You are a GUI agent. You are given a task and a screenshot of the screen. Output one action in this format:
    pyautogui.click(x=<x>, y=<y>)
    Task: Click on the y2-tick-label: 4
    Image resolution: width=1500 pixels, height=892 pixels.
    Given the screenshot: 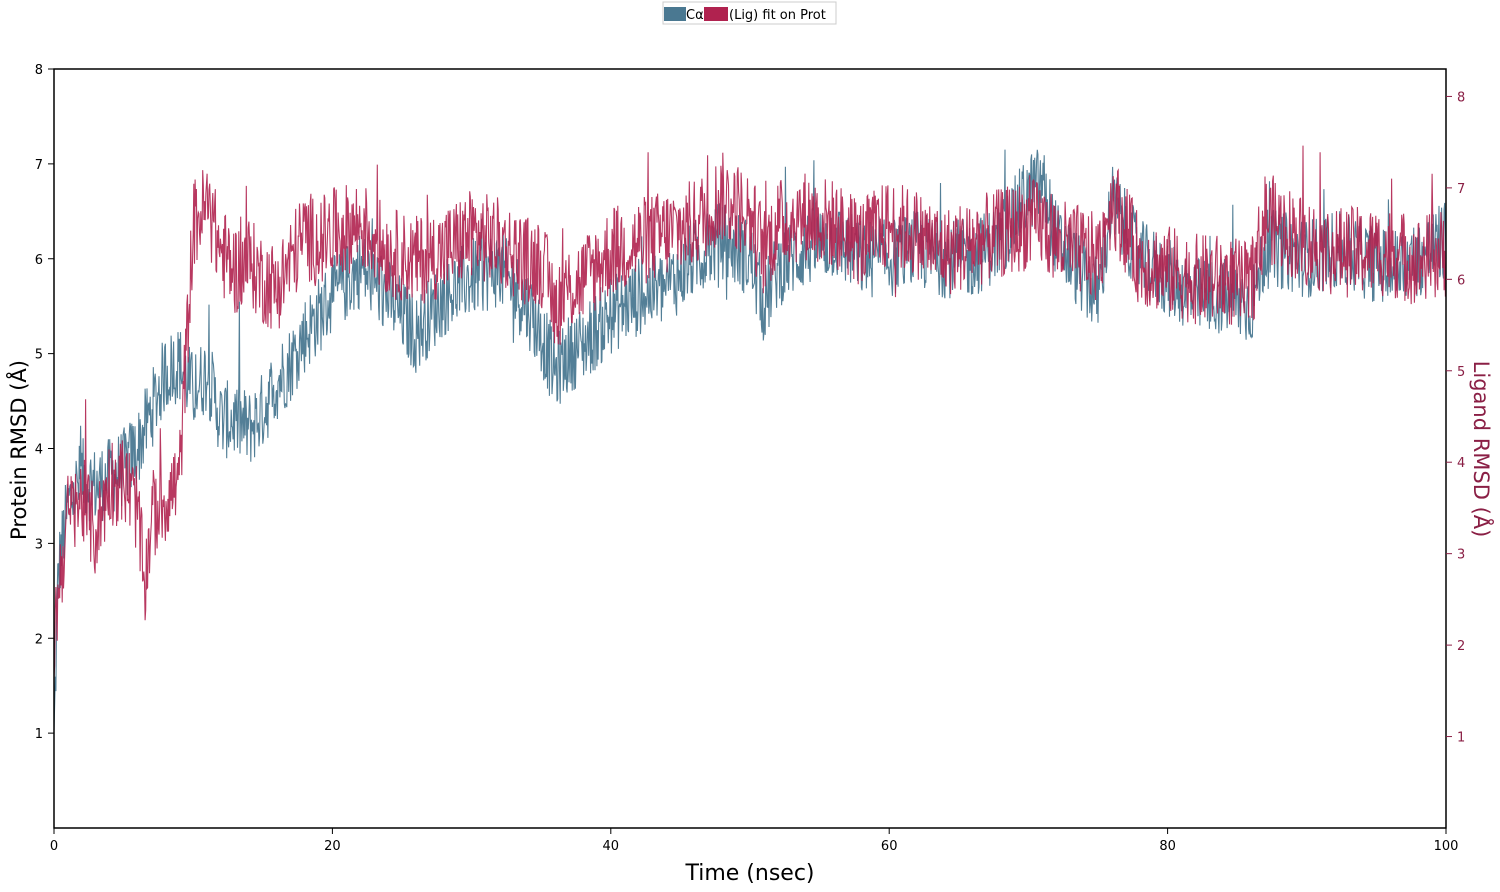 What is the action you would take?
    pyautogui.click(x=1461, y=463)
    